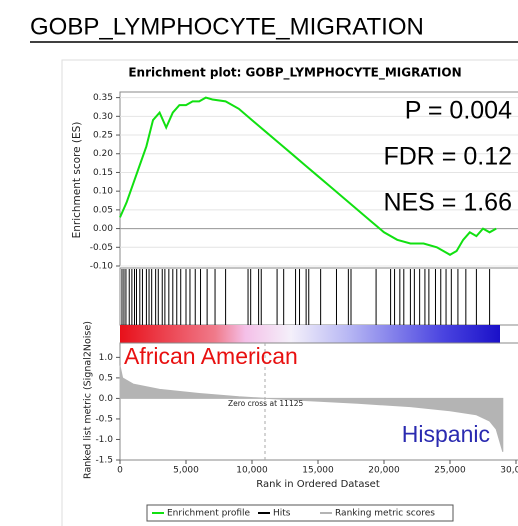 The height and width of the screenshot is (526, 518). Describe the element at coordinates (101, 248) in the screenshot. I see `y-tick-label: -0.05` at that location.